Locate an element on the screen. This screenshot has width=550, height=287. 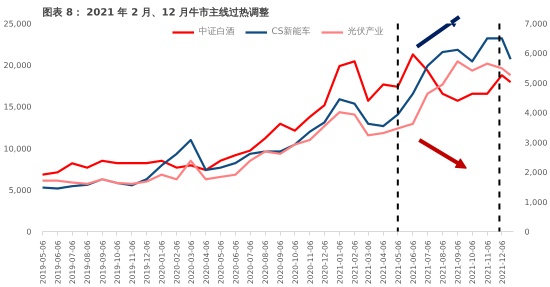
y2-tick-label: 3,000 is located at coordinates (536, 143).